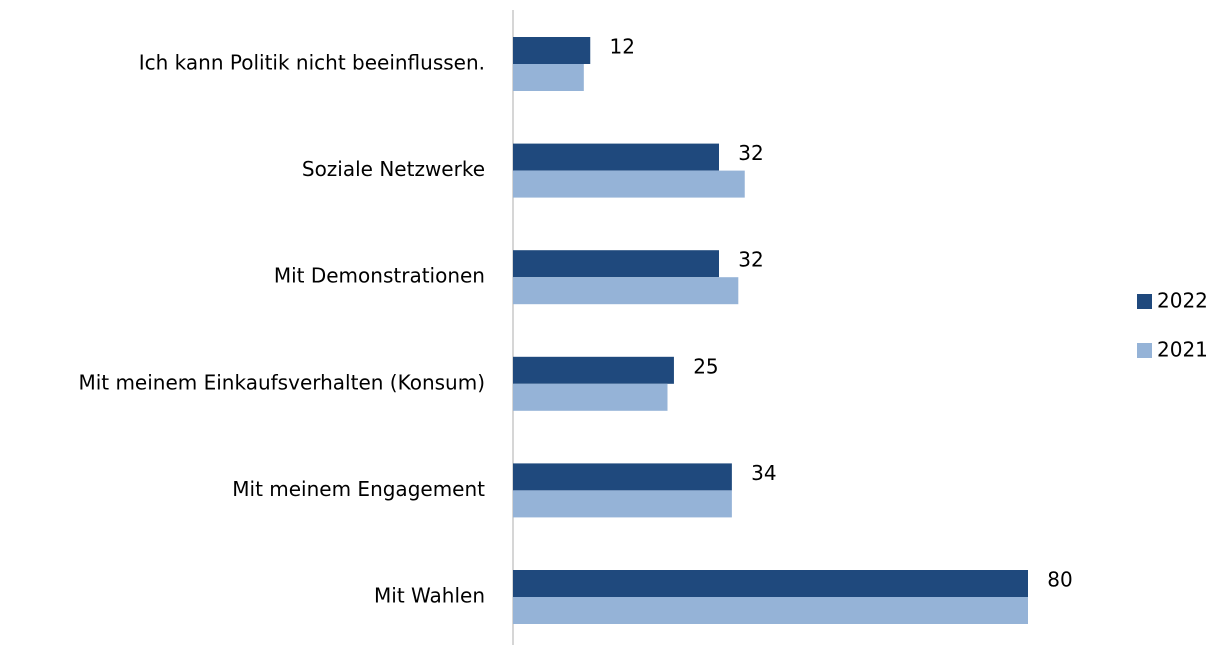 This screenshot has width=1221, height=649. Describe the element at coordinates (1059, 580) in the screenshot. I see `data-label: 80` at that location.